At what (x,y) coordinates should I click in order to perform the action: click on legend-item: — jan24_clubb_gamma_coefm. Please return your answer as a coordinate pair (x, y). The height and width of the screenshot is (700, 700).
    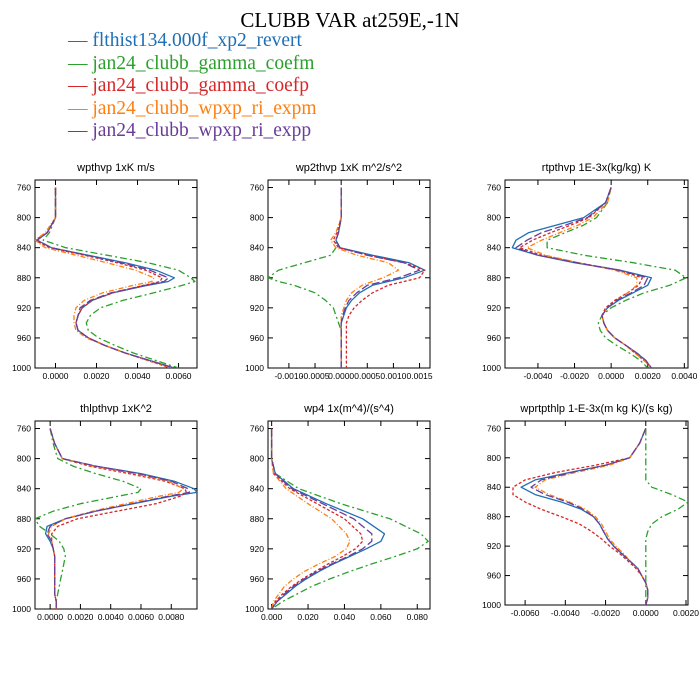
    Looking at the image, I should click on (191, 63).